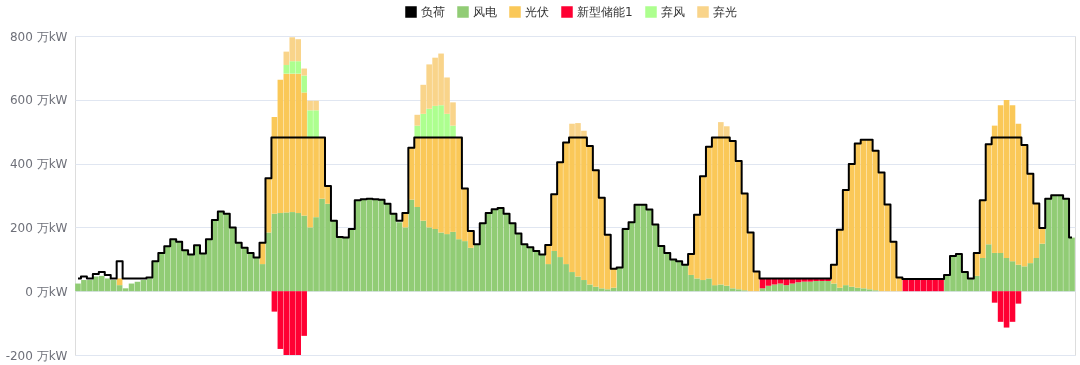 Image resolution: width=1080 pixels, height=365 pixels. I want to click on legend-label: 新型储能1, so click(605, 12).